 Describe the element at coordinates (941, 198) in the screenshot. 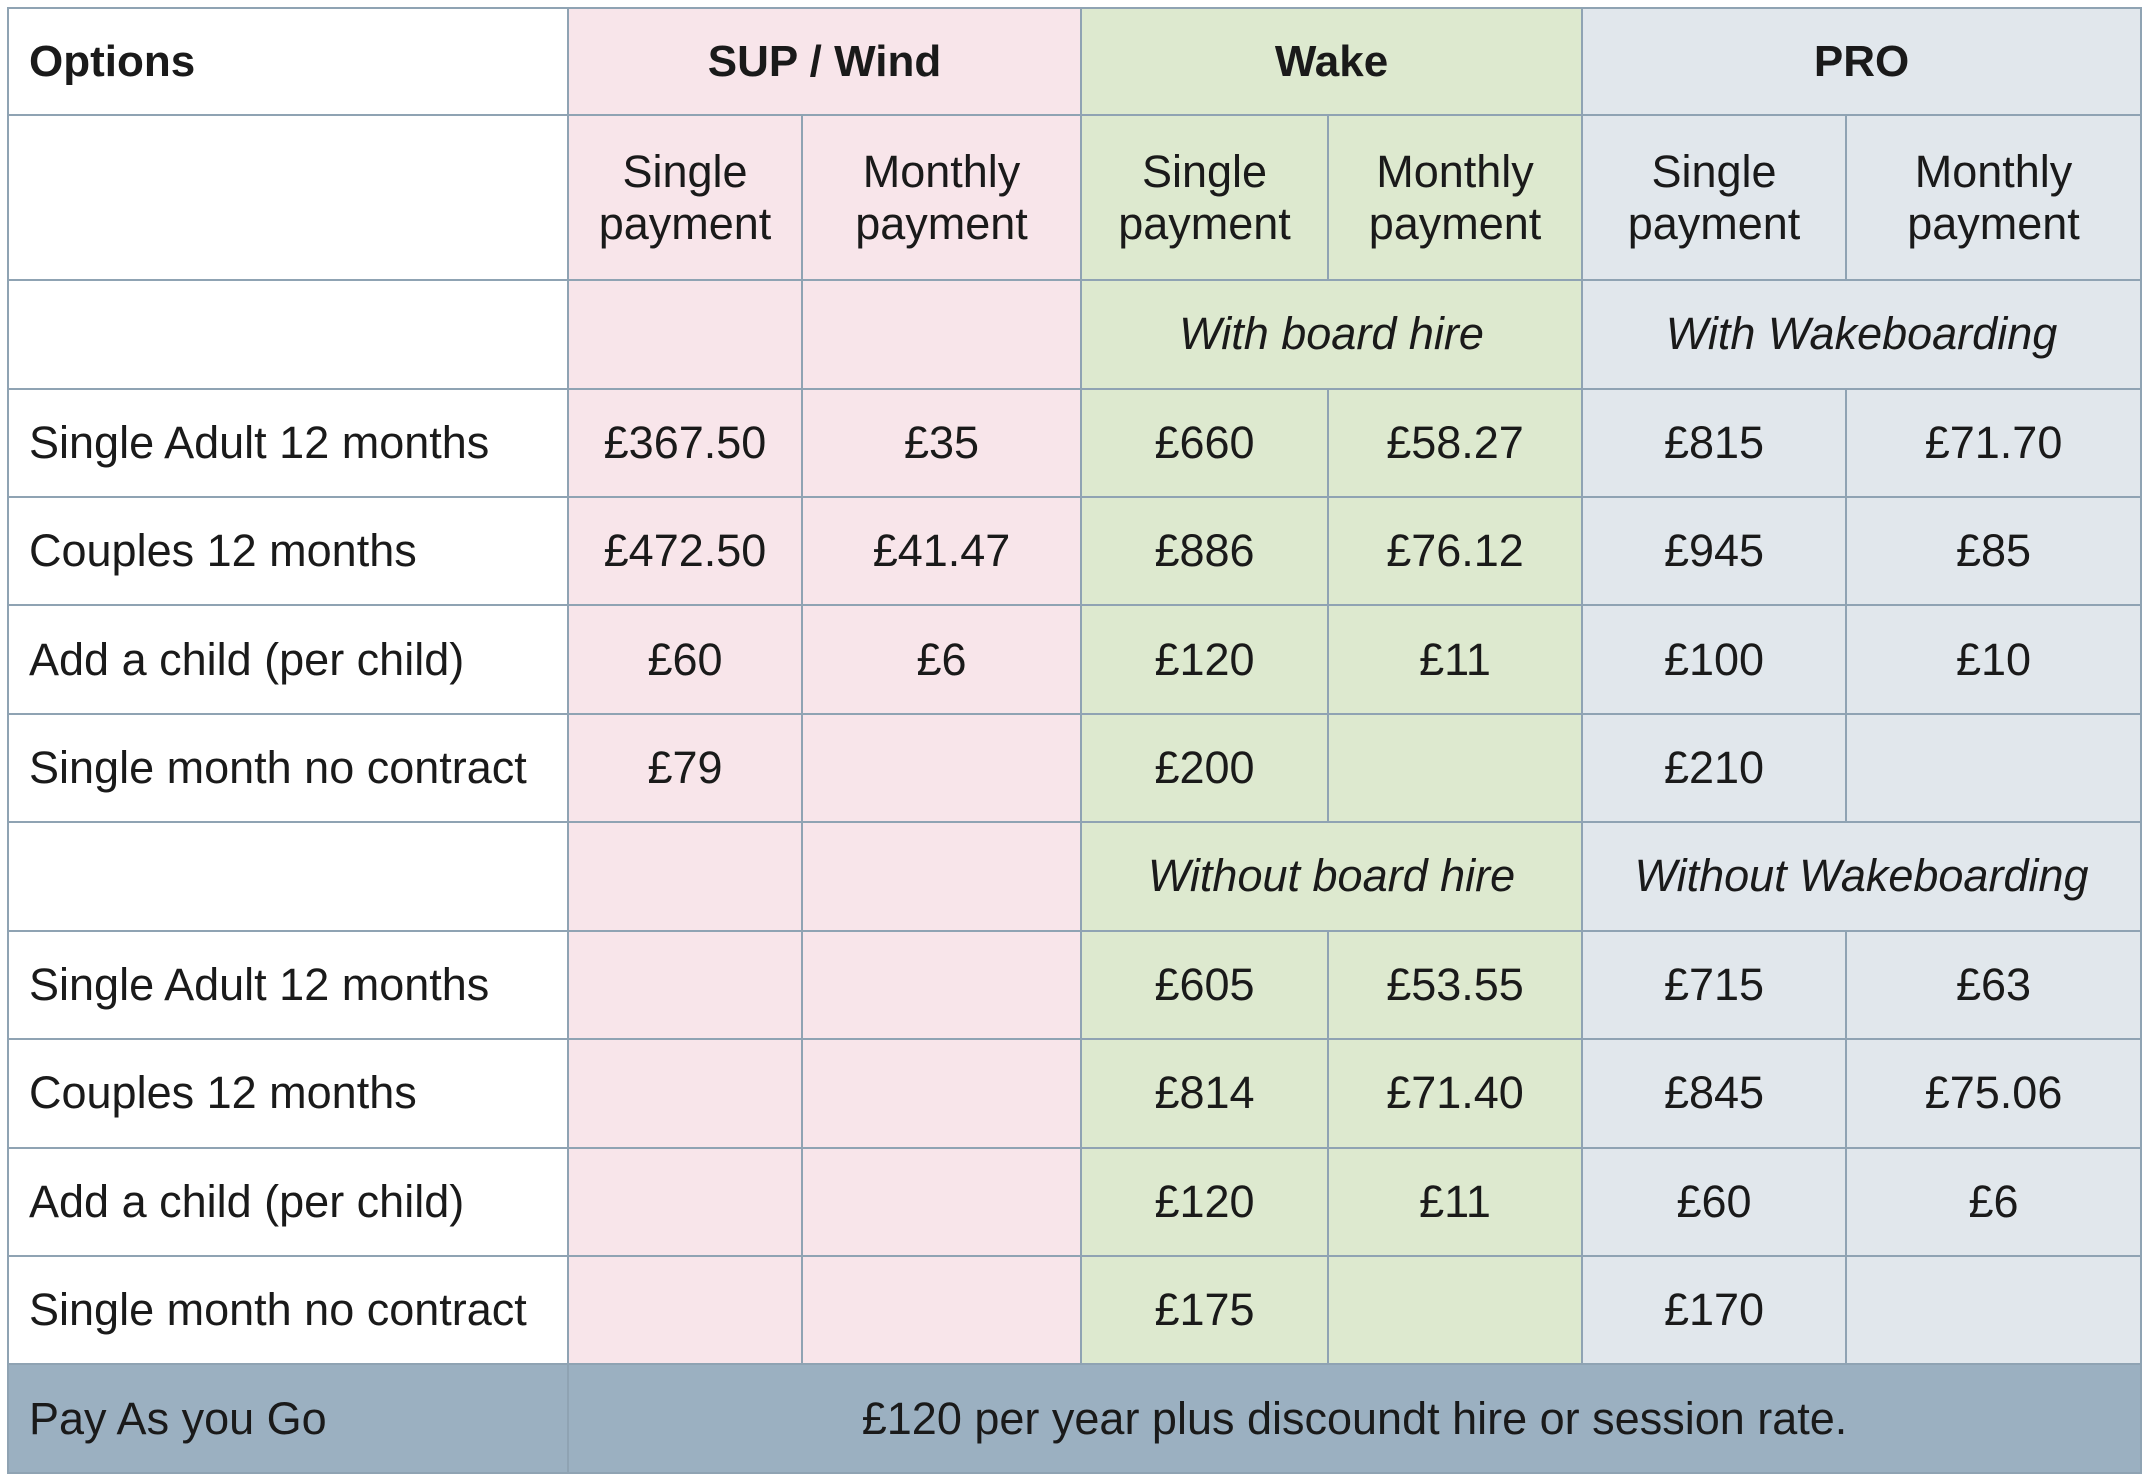

I see `sup-monthly-payment: Monthly payment` at that location.